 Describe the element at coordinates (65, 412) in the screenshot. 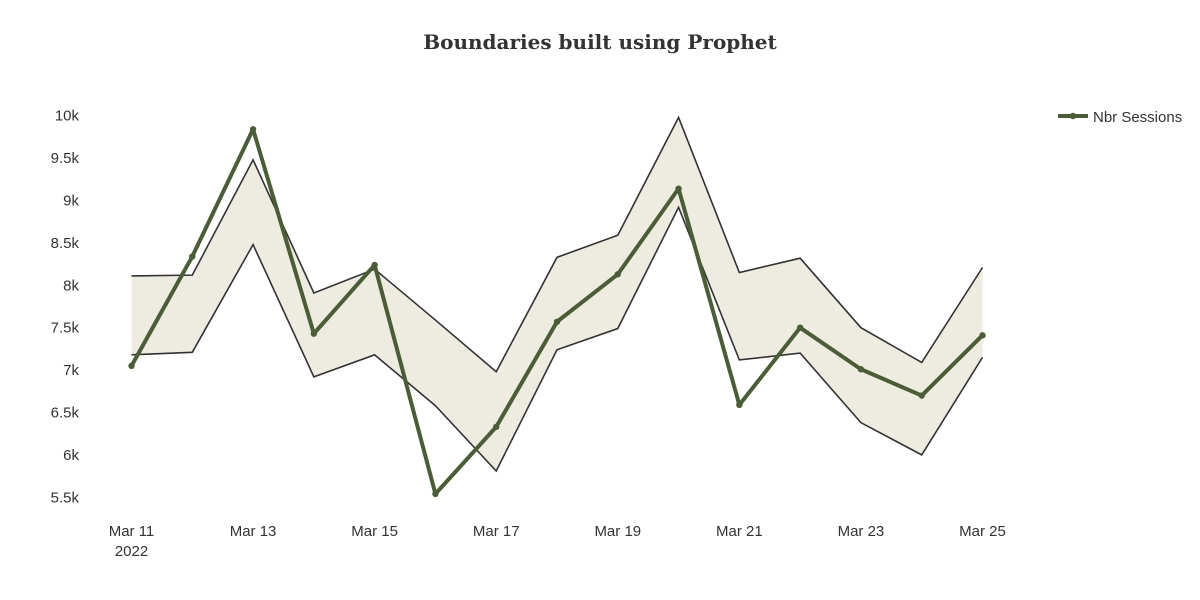

I see `y-tick-label: 6.5k` at that location.